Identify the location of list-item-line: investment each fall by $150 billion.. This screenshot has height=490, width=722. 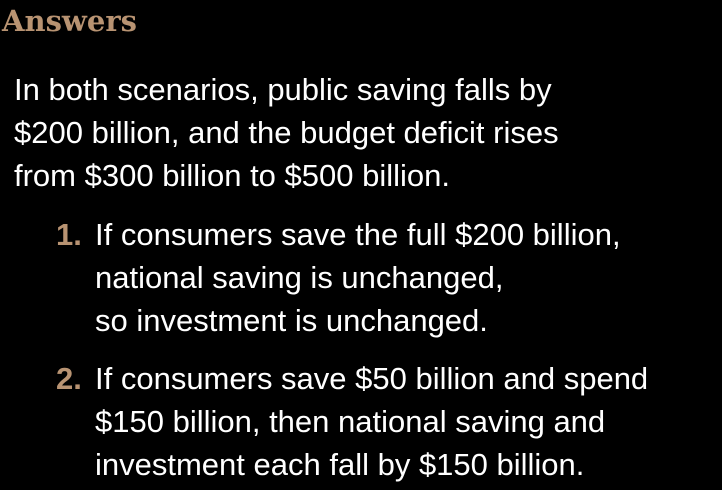
(340, 464).